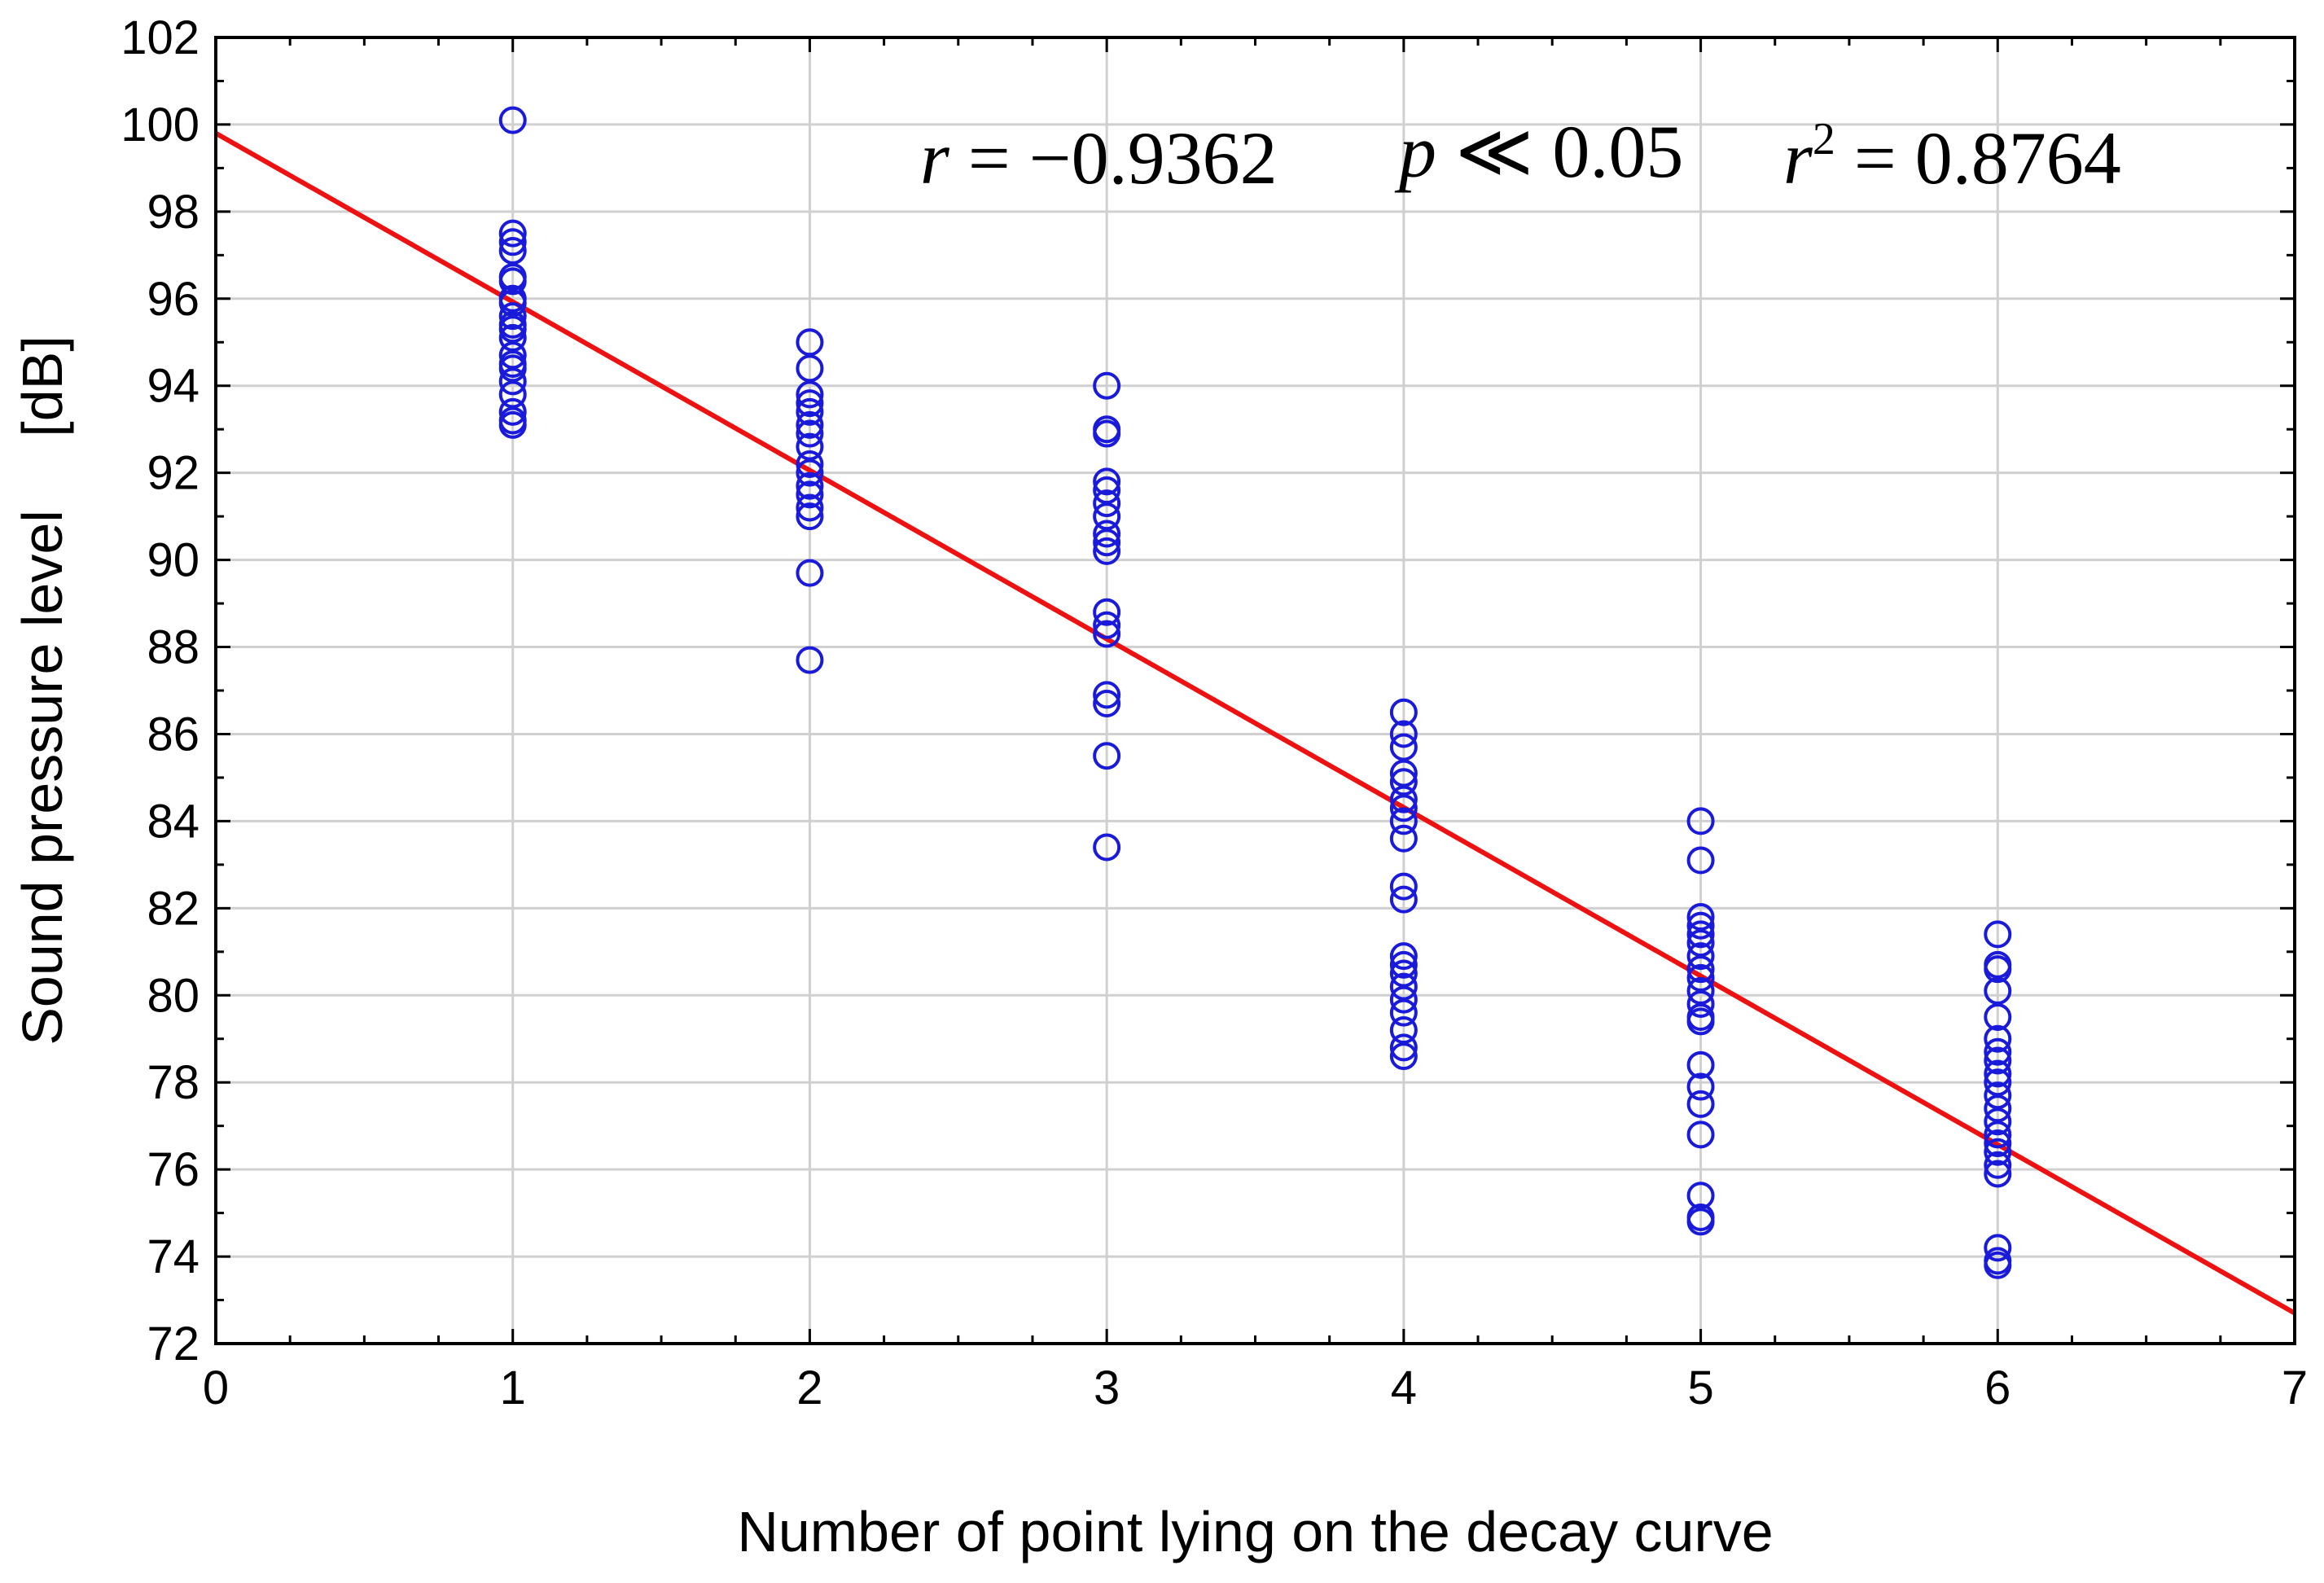 The height and width of the screenshot is (1583, 2324). What do you see at coordinates (173, 212) in the screenshot?
I see `y-tick-label: 98` at bounding box center [173, 212].